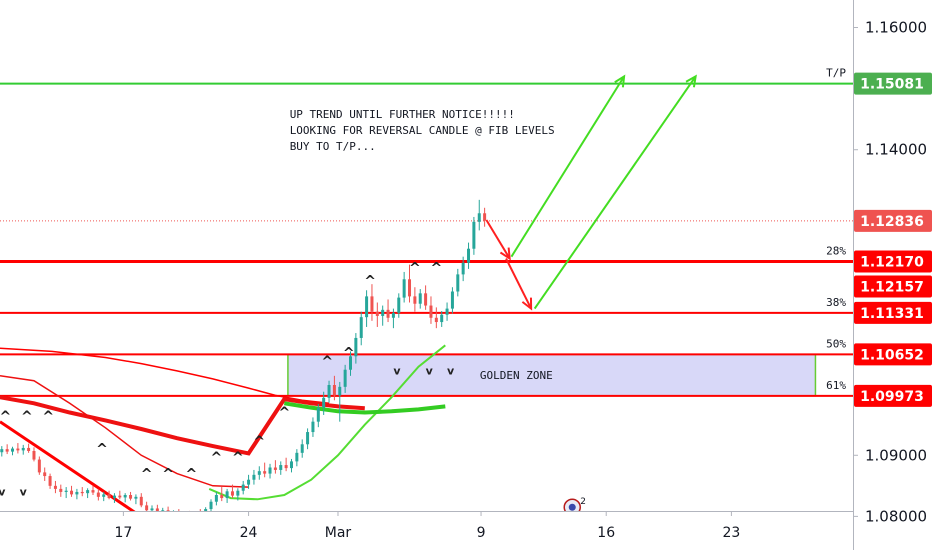 The width and height of the screenshot is (932, 550). What do you see at coordinates (48, 417) in the screenshot?
I see `up-marker-2: ^` at bounding box center [48, 417].